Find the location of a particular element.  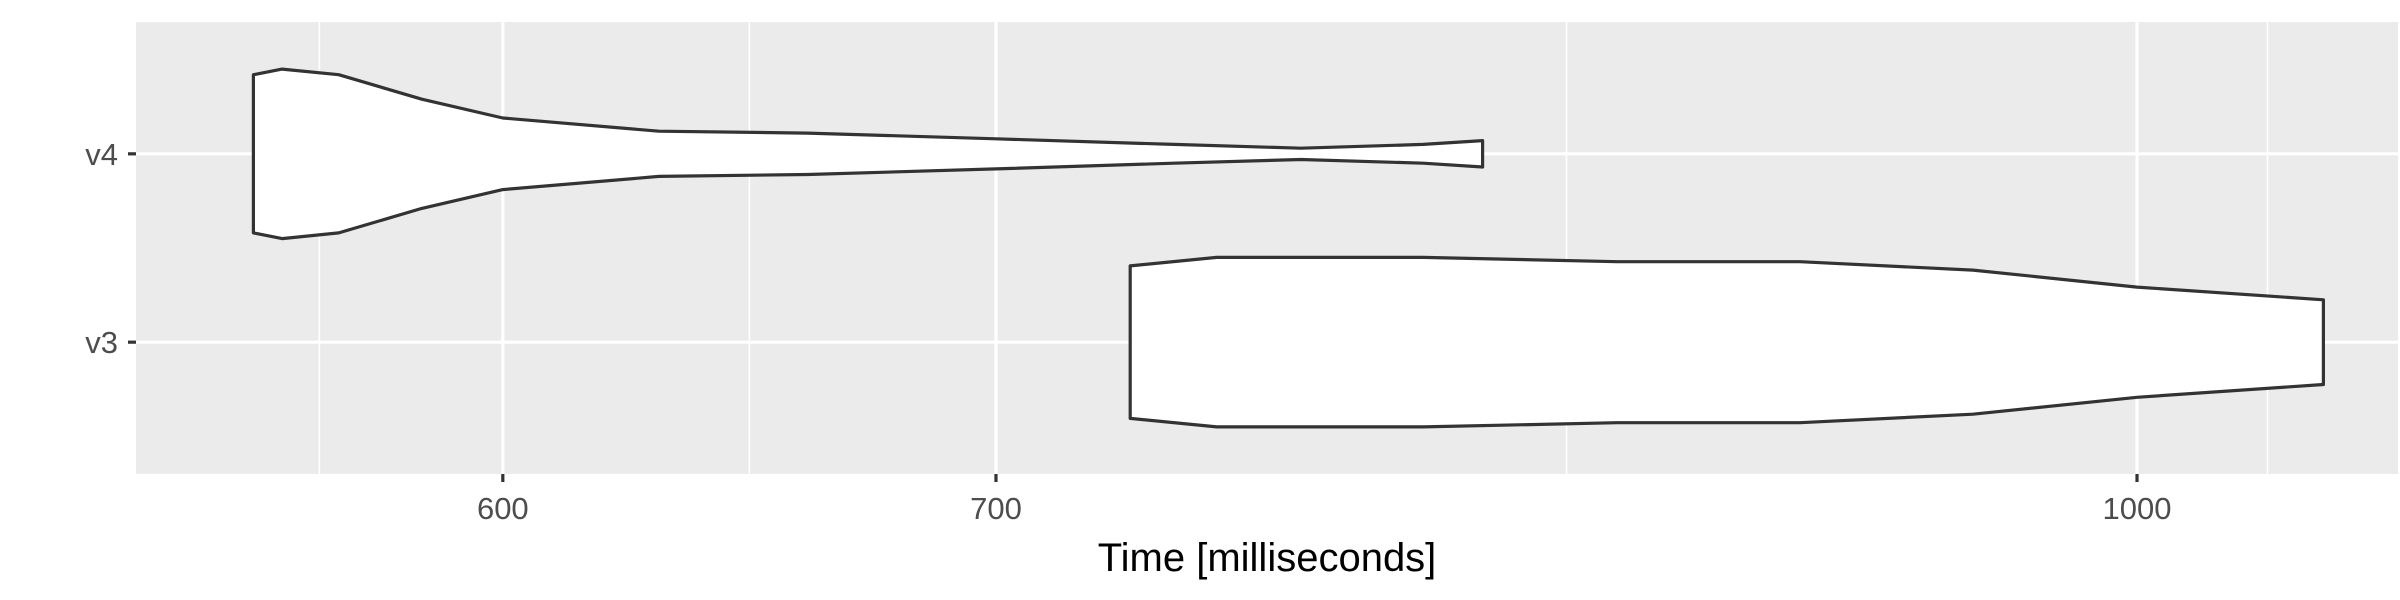

y-tick-label: v4 is located at coordinates (101, 154).